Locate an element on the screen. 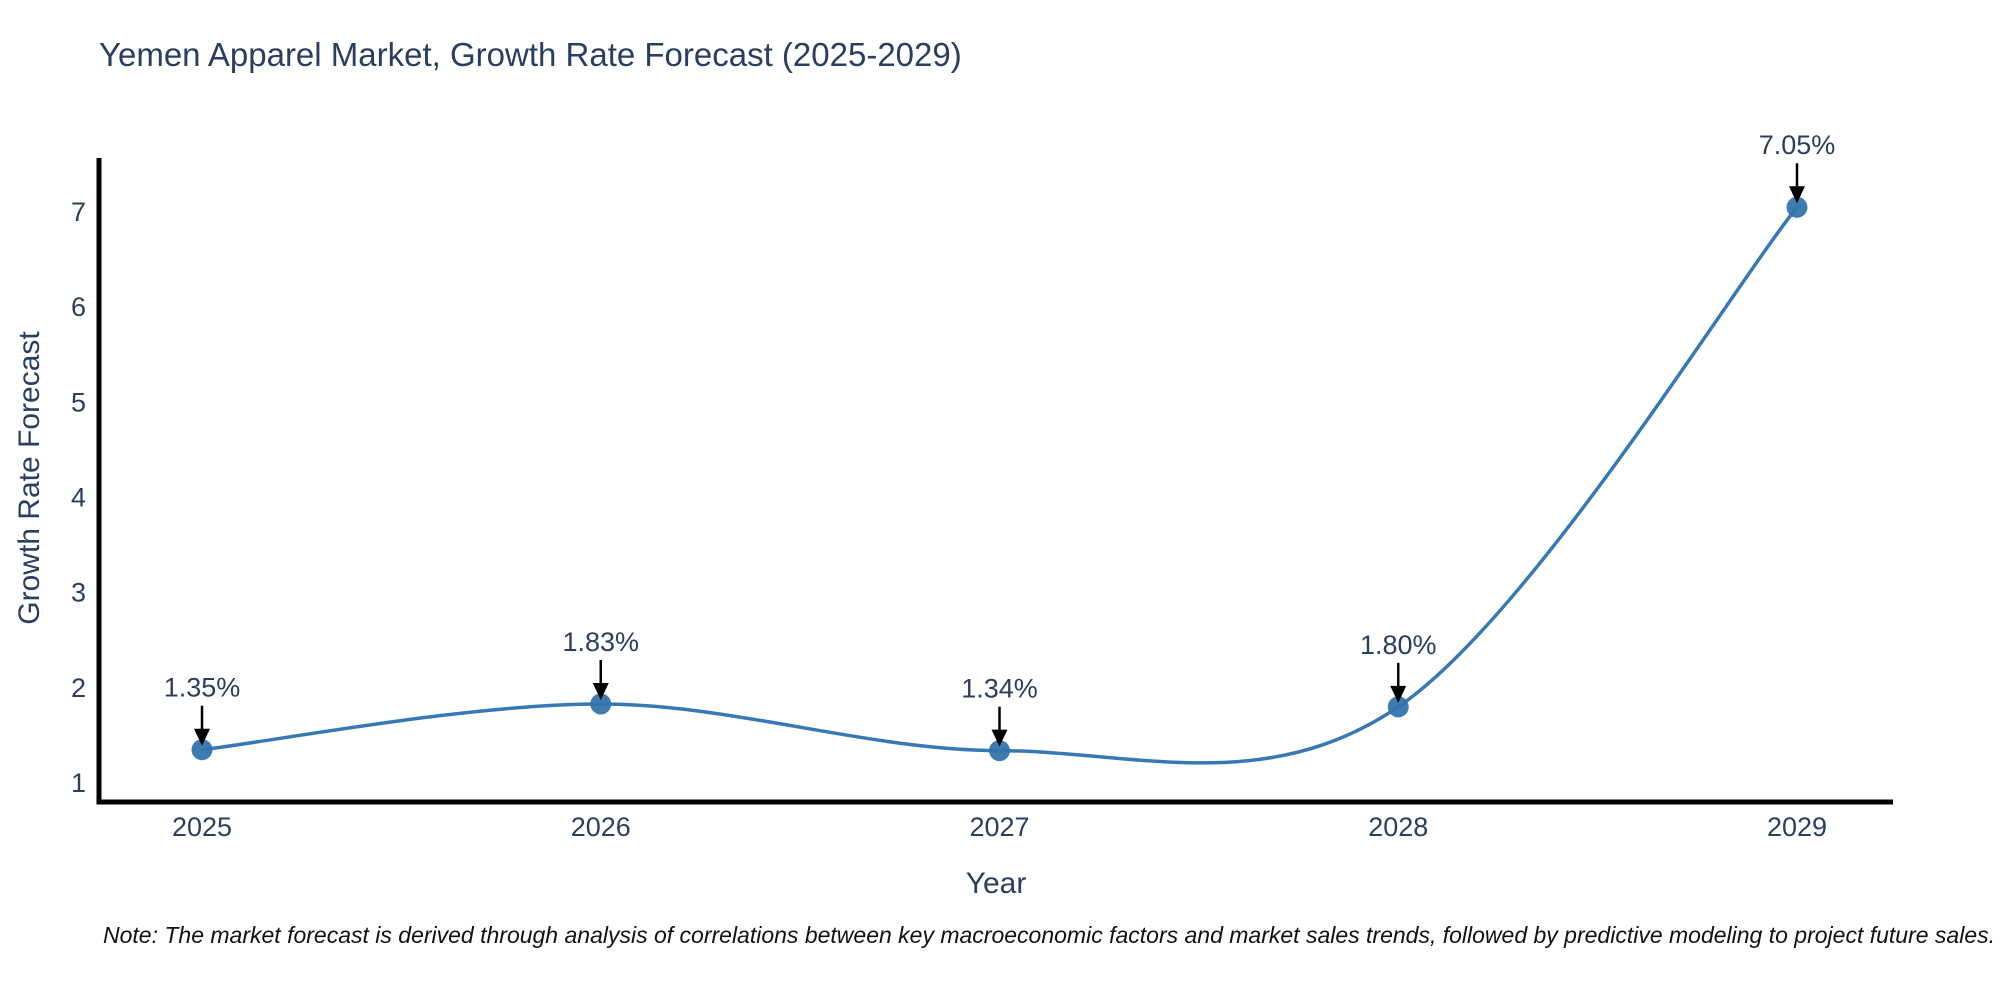  annotation-label: 1.83% is located at coordinates (600, 642).